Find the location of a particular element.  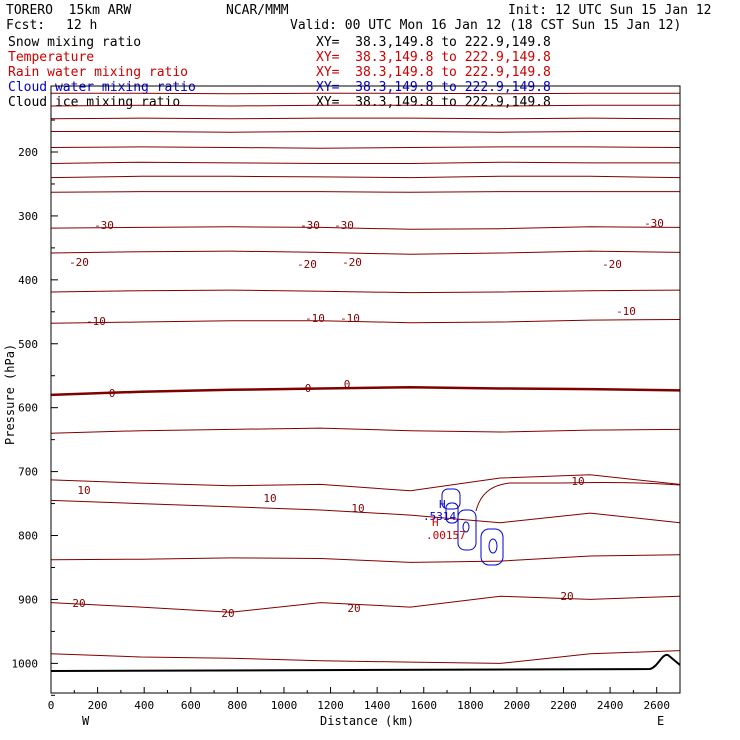

y-tick-label: 700 is located at coordinates (28, 472).